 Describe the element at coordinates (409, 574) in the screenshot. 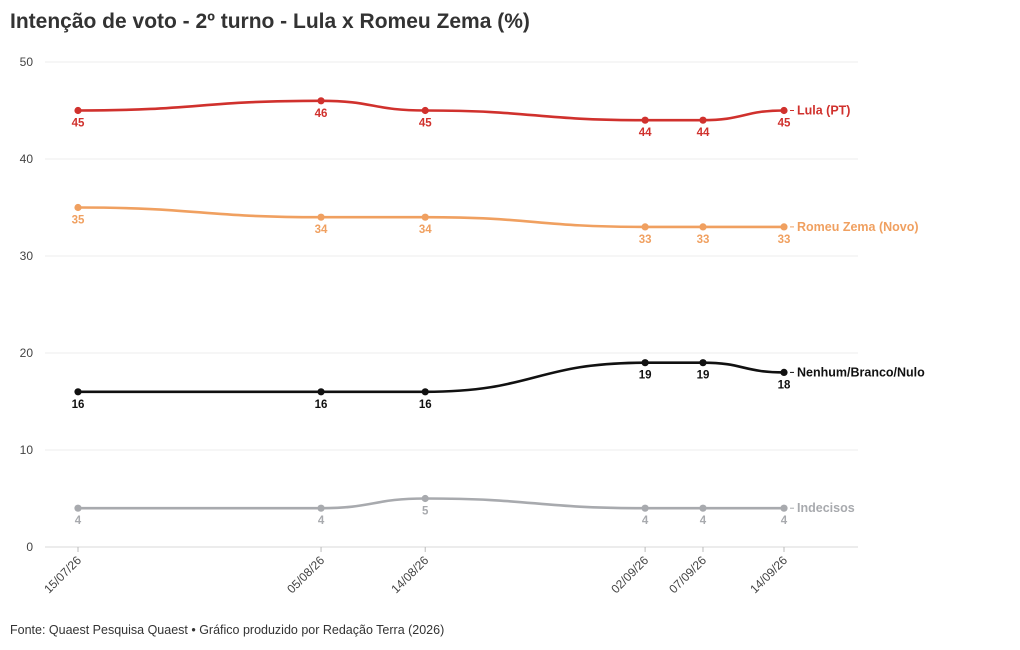

I see `x-tick-label: 14/08/26` at that location.